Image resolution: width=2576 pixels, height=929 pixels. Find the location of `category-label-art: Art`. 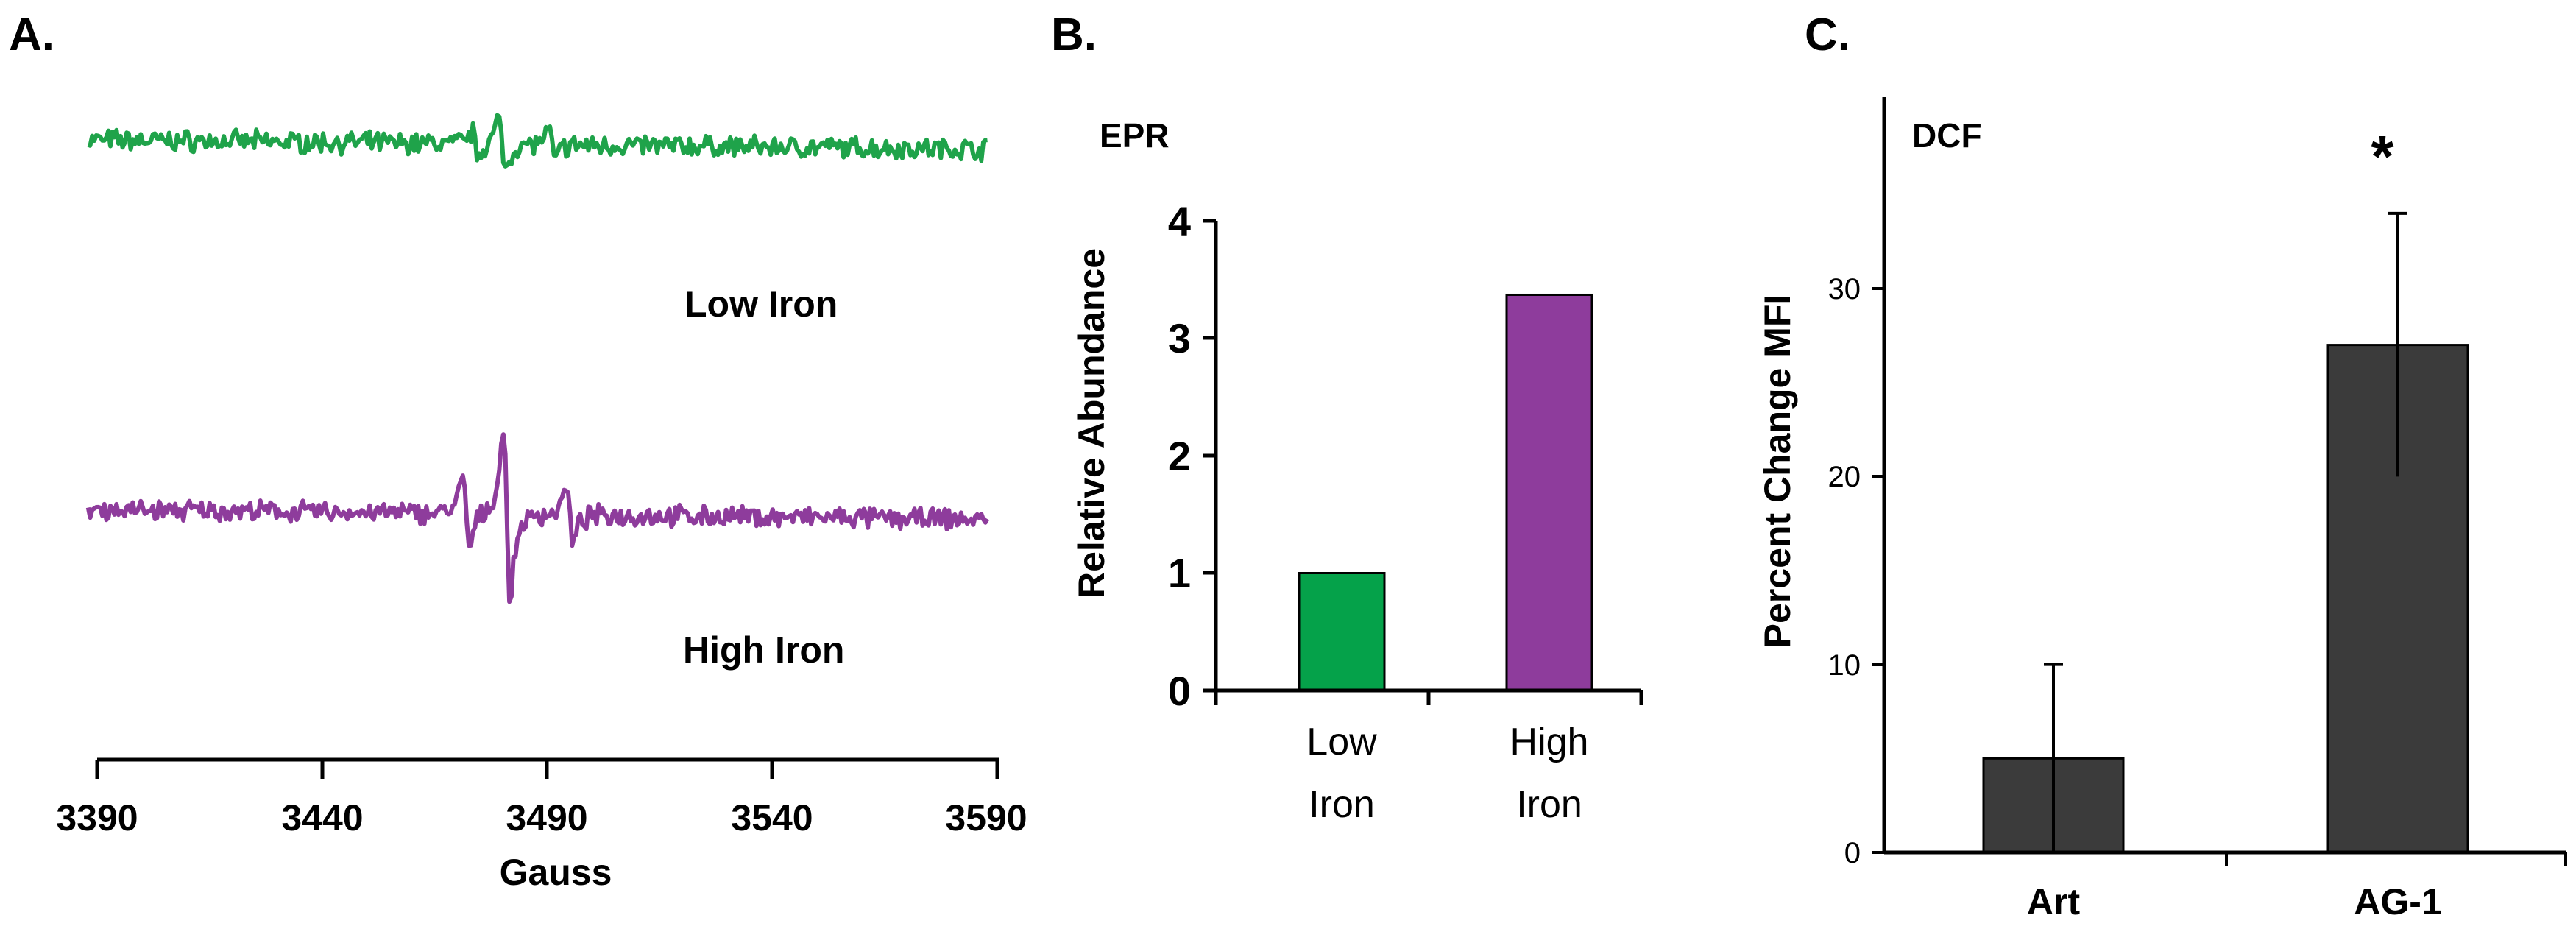

category-label-art: Art is located at coordinates (2054, 901).